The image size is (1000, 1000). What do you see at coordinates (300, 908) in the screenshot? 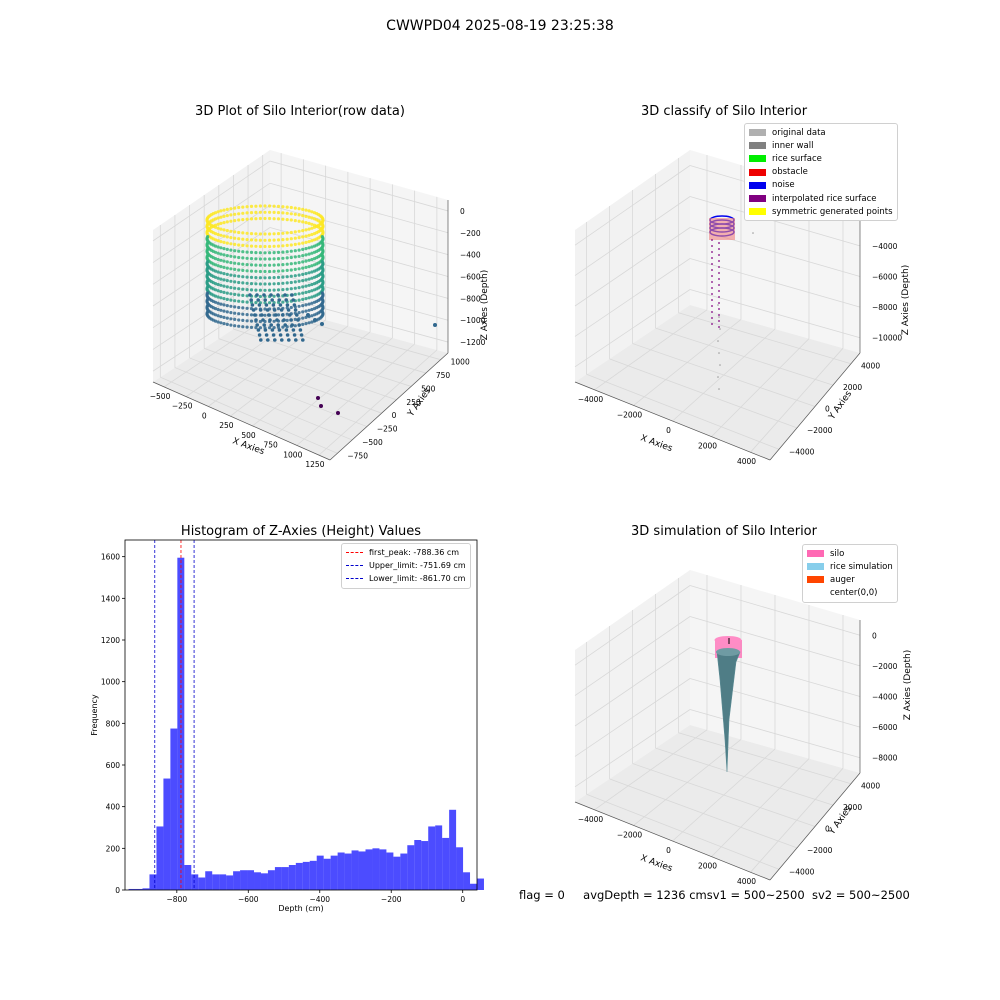
I see `histogram-x-label: Depth (cm)` at bounding box center [300, 908].